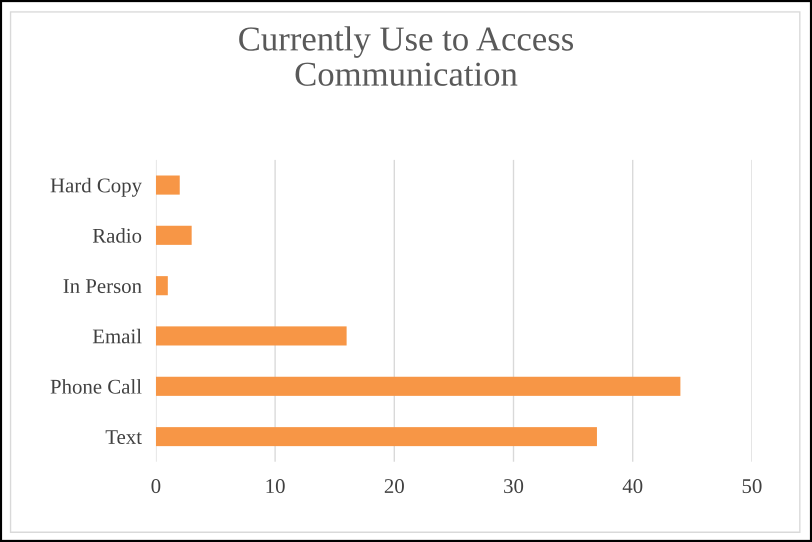  I want to click on y-tick-label: Text, so click(124, 437).